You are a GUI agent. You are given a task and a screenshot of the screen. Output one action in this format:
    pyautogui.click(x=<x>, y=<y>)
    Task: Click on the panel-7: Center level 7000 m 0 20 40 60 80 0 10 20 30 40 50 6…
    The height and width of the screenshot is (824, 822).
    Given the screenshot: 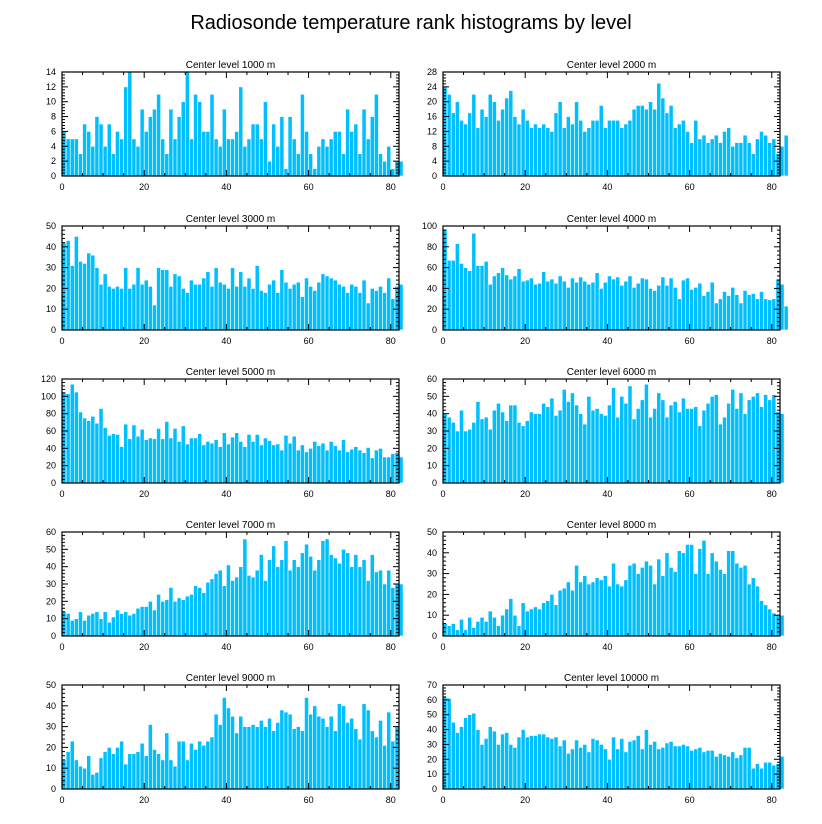 What is the action you would take?
    pyautogui.click(x=225, y=586)
    